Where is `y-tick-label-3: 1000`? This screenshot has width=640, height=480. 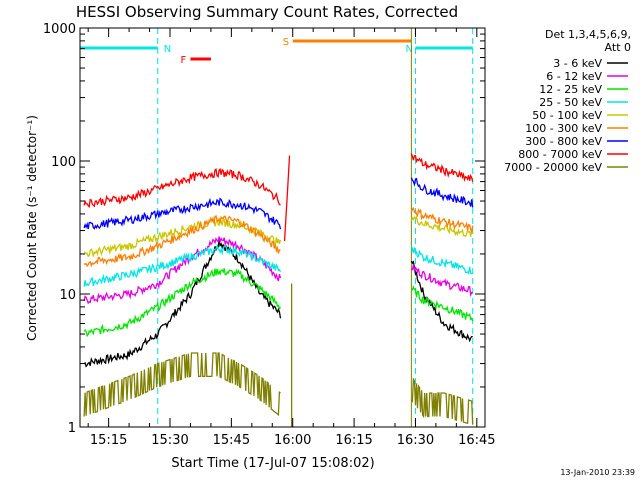 y-tick-label-3: 1000 is located at coordinates (59, 29).